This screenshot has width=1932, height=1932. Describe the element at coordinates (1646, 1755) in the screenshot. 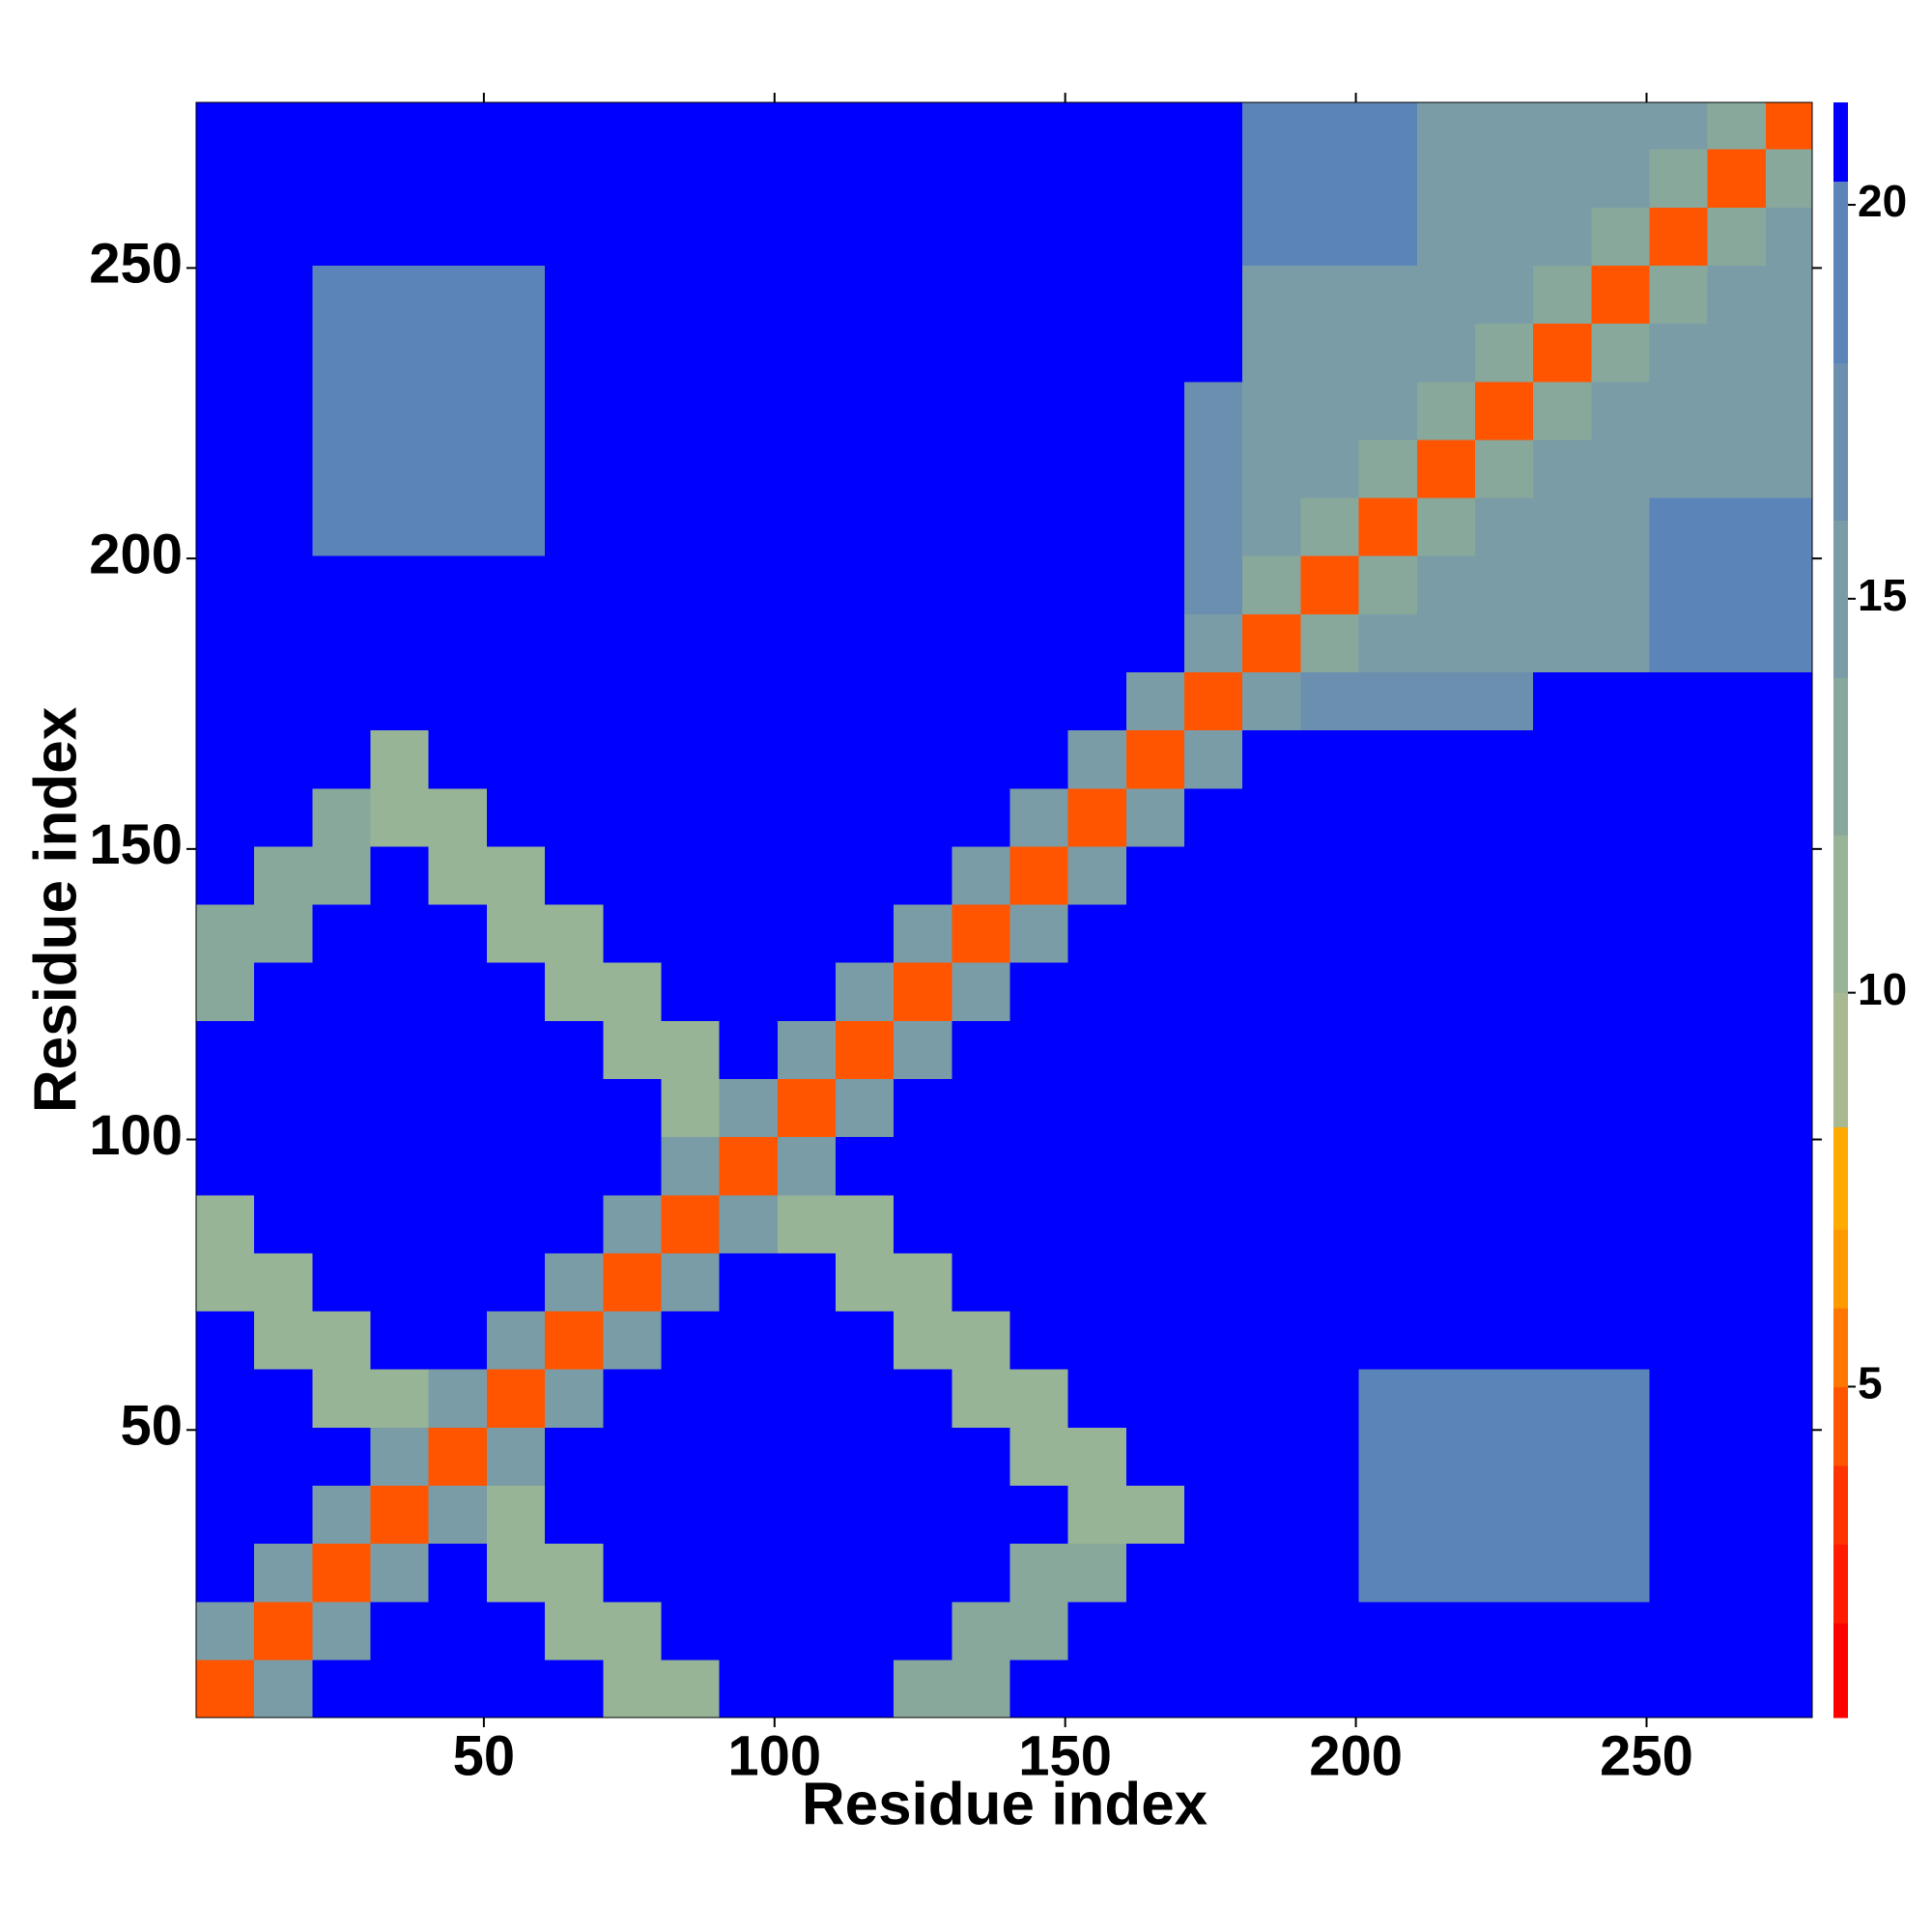

I see `x-tick-label: 250` at that location.